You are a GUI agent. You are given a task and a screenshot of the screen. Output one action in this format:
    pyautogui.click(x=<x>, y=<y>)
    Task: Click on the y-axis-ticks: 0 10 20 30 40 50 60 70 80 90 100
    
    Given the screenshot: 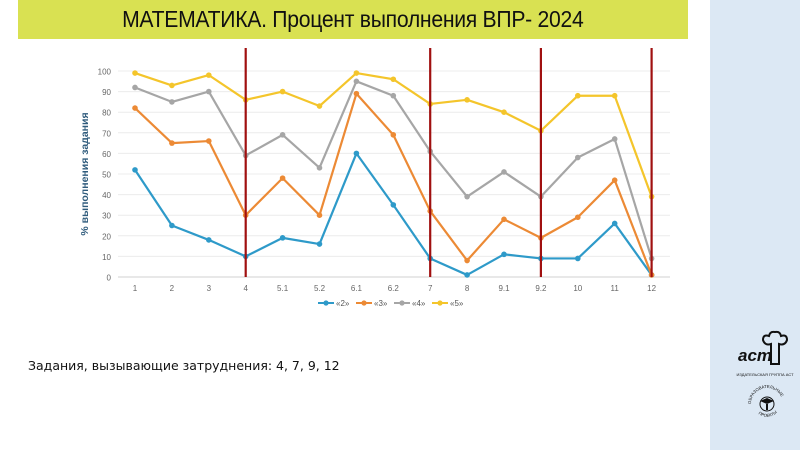 What is the action you would take?
    pyautogui.click(x=105, y=175)
    